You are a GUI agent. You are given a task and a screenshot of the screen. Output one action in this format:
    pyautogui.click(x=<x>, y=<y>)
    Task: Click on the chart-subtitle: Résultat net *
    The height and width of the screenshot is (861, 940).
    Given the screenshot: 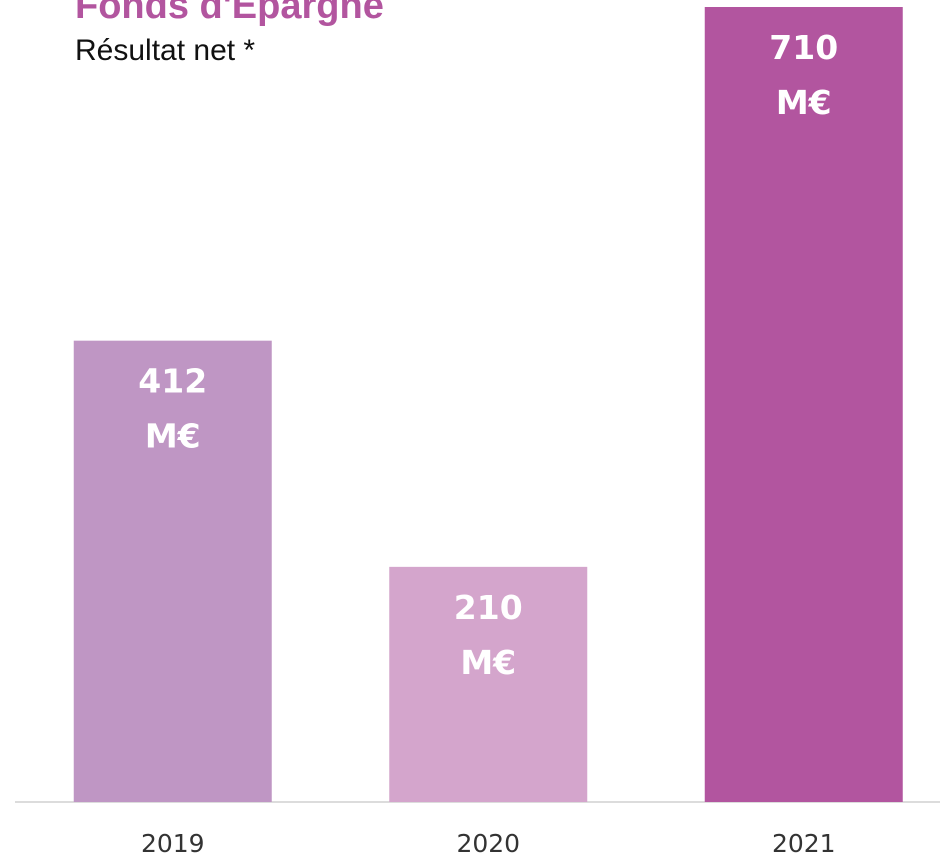 What is the action you would take?
    pyautogui.click(x=165, y=50)
    